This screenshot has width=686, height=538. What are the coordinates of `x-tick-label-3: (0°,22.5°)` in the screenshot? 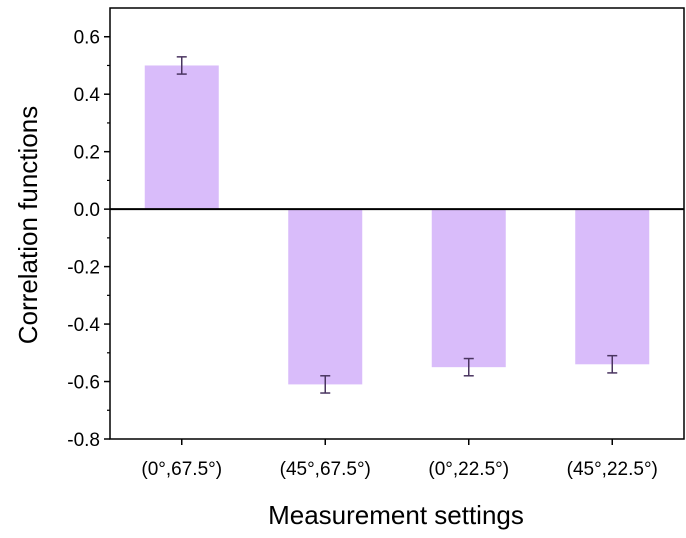 It's located at (468, 469).